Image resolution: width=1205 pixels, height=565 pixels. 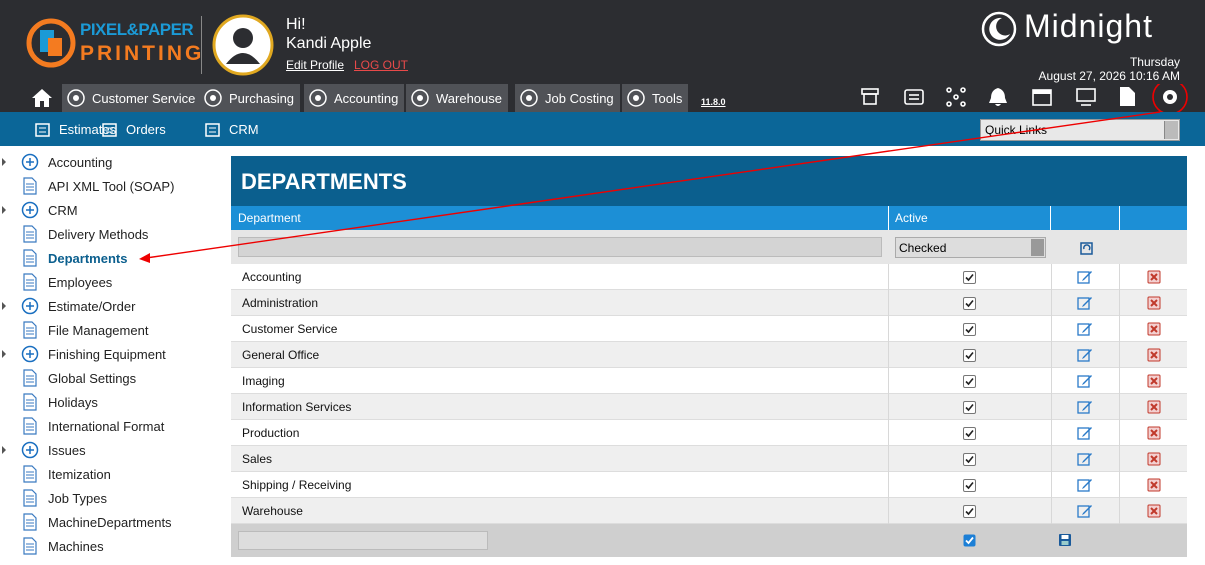 I want to click on sidebar-item: Departments, so click(x=112, y=258).